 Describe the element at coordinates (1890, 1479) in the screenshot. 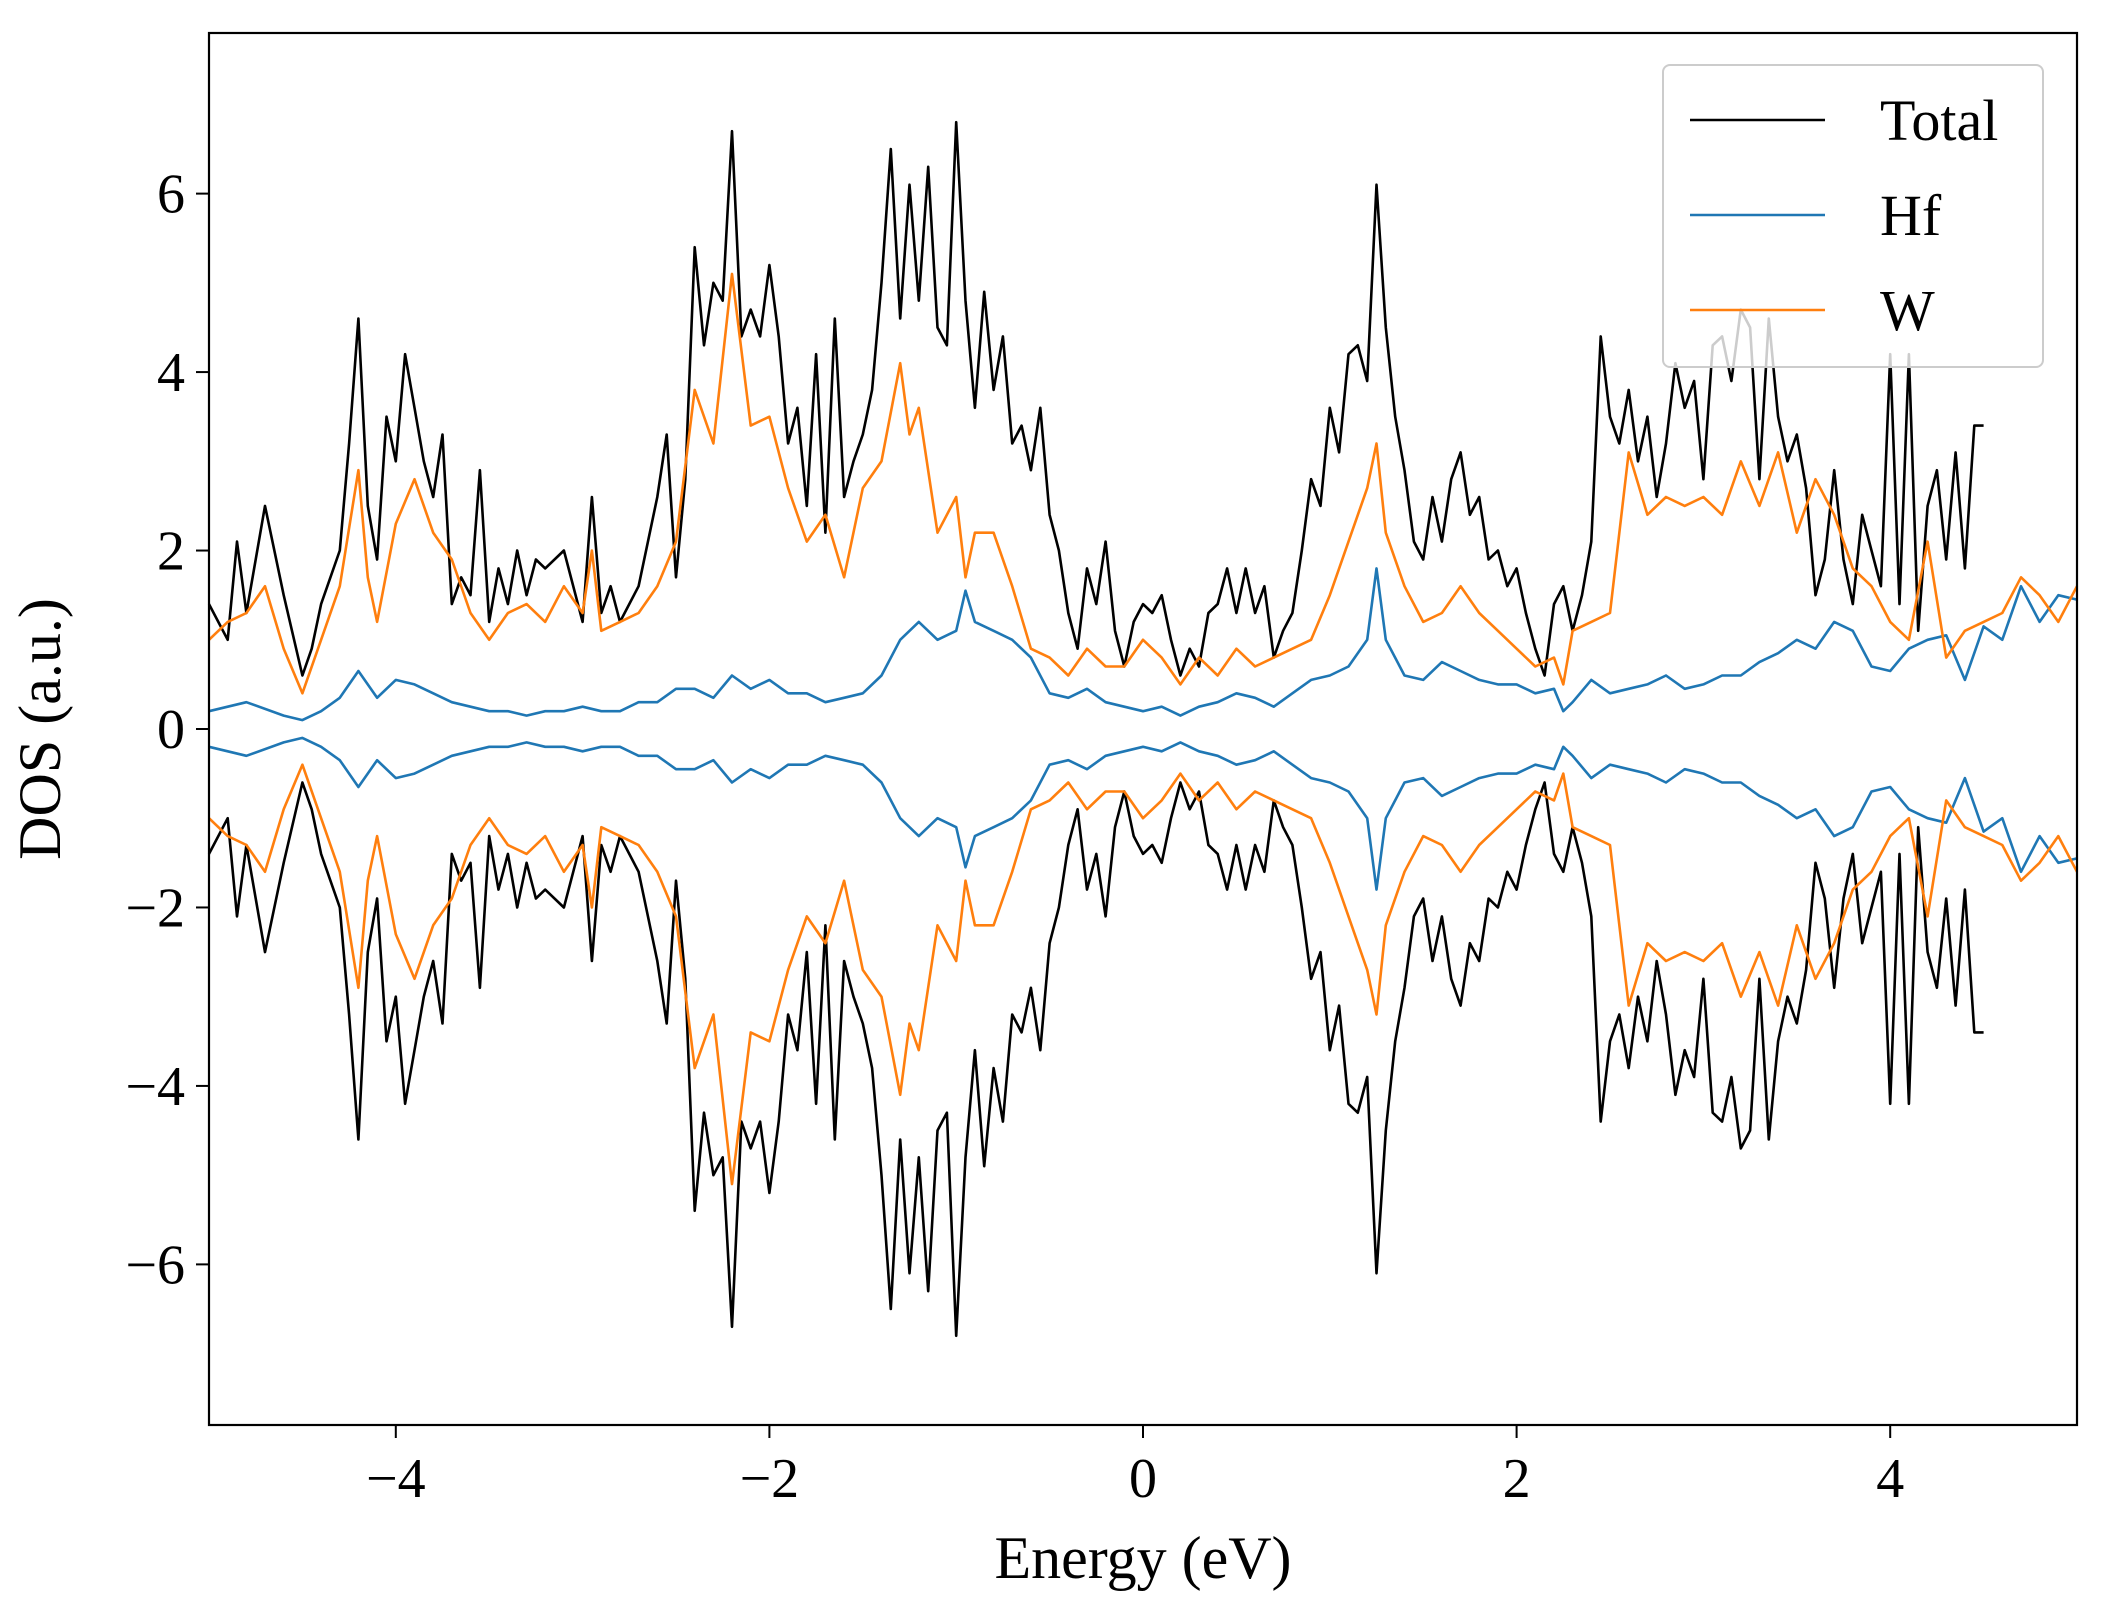

I see `x-tick-label: 4` at that location.